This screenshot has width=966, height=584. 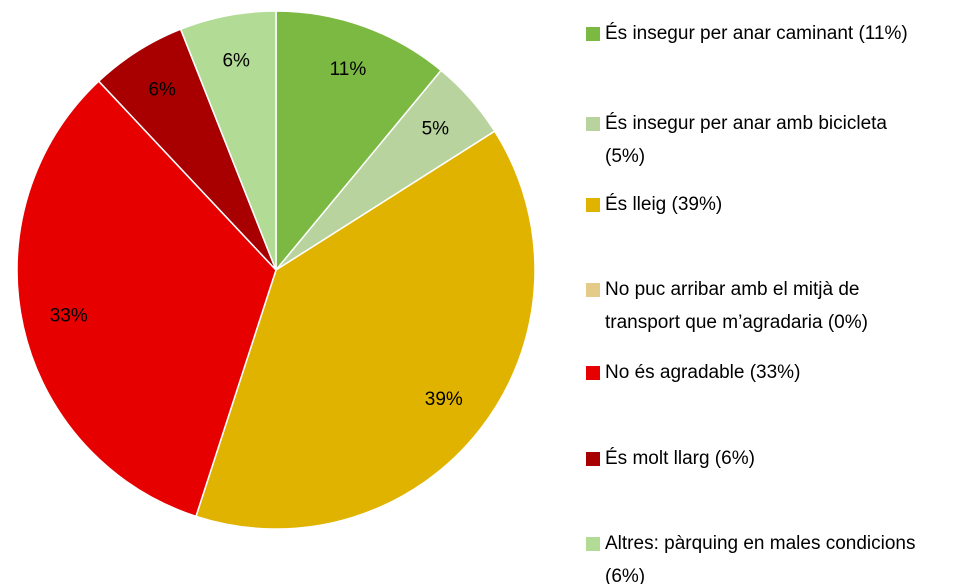 What do you see at coordinates (69, 315) in the screenshot?
I see `data-label: 33%` at bounding box center [69, 315].